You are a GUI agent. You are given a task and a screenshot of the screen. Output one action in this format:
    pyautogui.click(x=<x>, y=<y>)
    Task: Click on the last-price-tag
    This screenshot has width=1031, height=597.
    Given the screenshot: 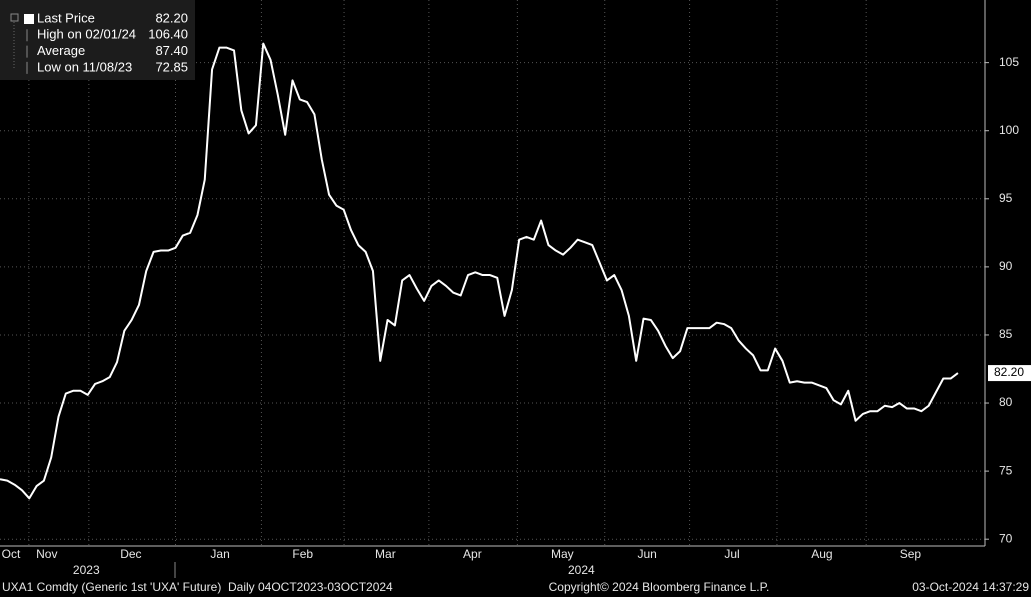 What is the action you would take?
    pyautogui.click(x=1009, y=373)
    